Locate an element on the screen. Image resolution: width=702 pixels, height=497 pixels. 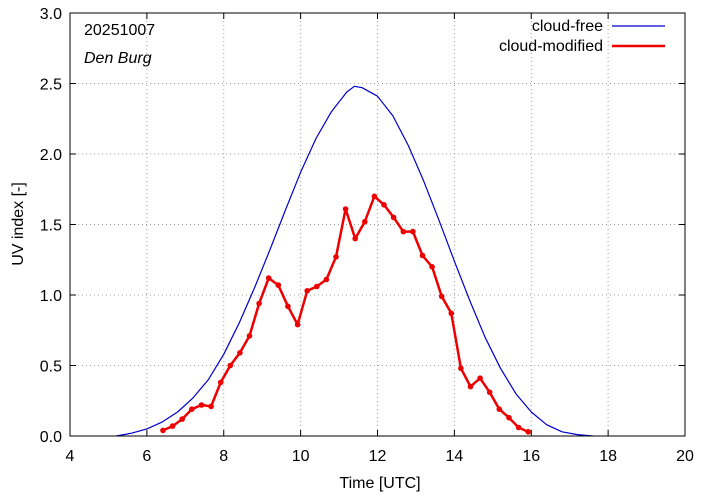
y-tick-label: 2.5 is located at coordinates (51, 85).